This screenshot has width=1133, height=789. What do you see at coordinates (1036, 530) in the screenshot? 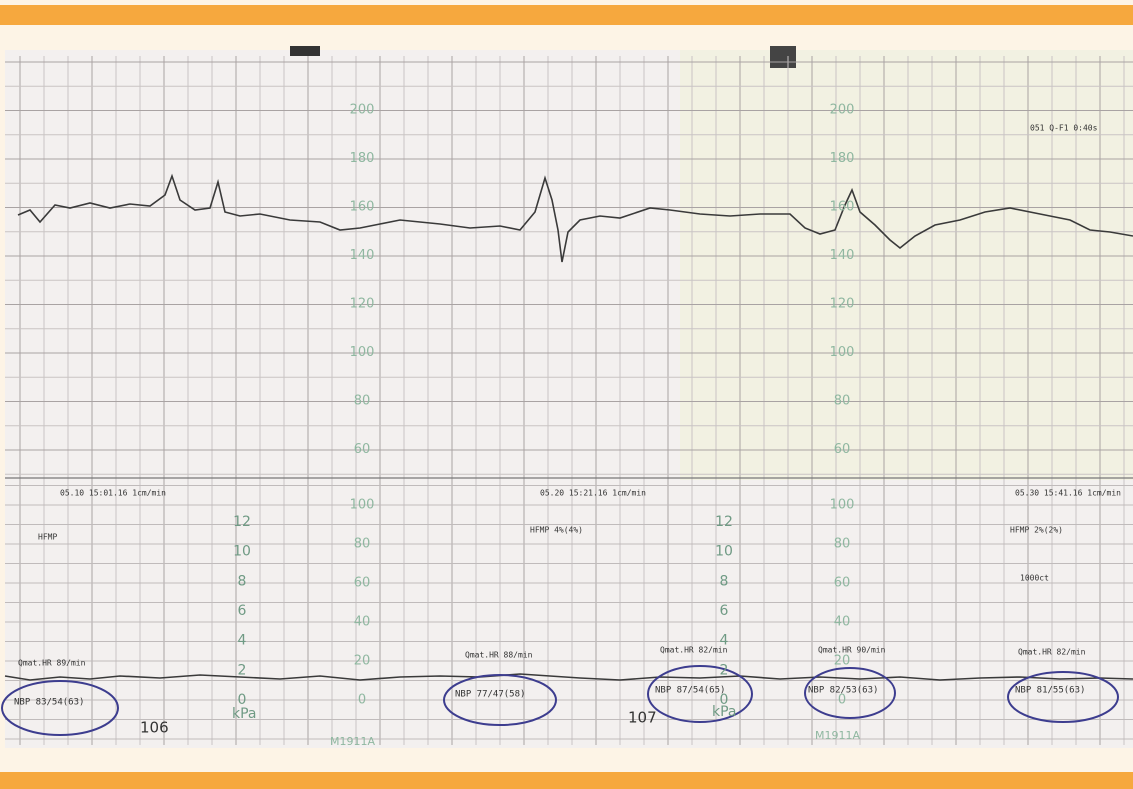
I see `annotation: HFMP 2%(2%)` at bounding box center [1036, 530].